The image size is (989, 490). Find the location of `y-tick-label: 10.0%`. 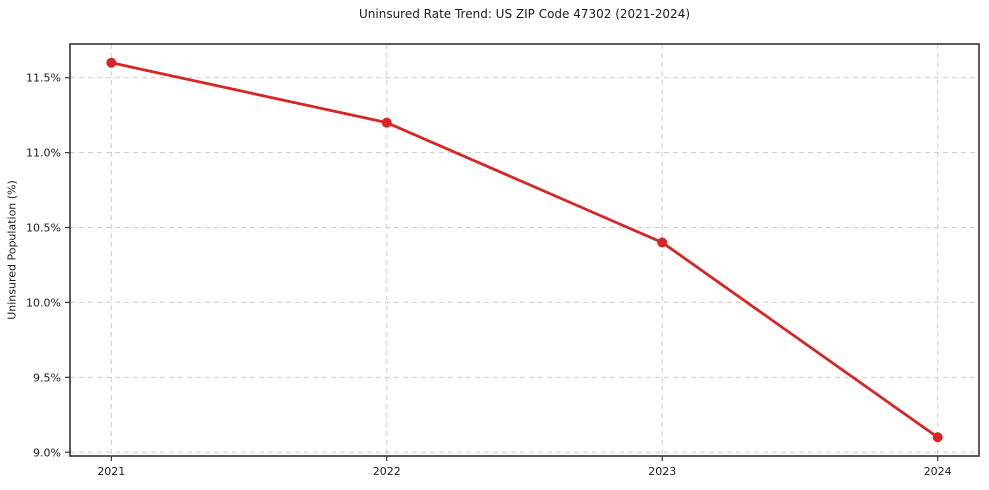

y-tick-label: 10.0% is located at coordinates (43, 302).